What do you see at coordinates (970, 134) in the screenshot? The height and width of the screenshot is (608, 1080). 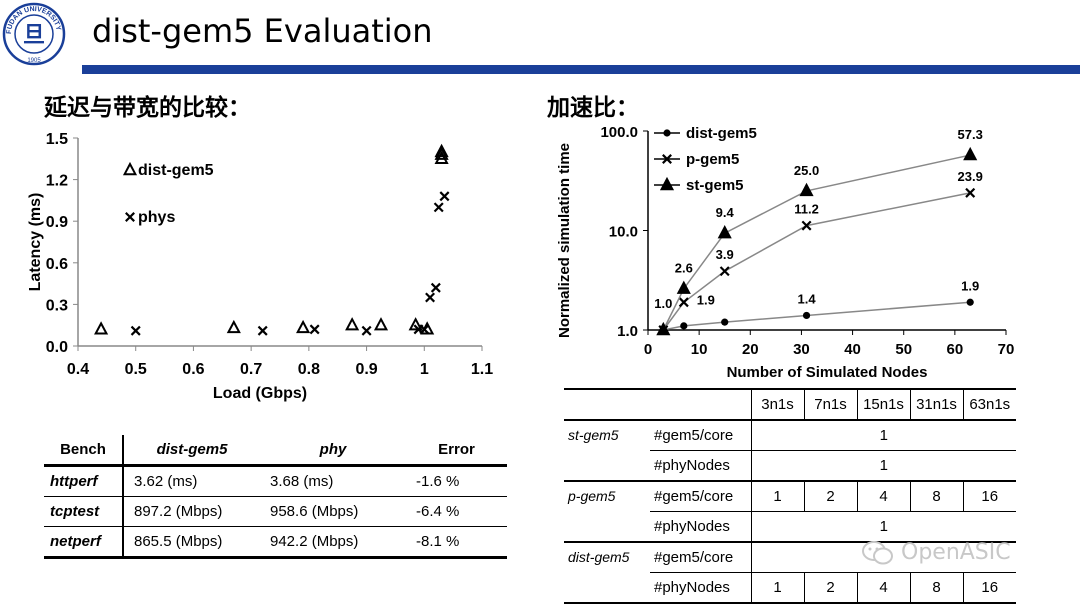 I see `data-label: 57.3` at bounding box center [970, 134].